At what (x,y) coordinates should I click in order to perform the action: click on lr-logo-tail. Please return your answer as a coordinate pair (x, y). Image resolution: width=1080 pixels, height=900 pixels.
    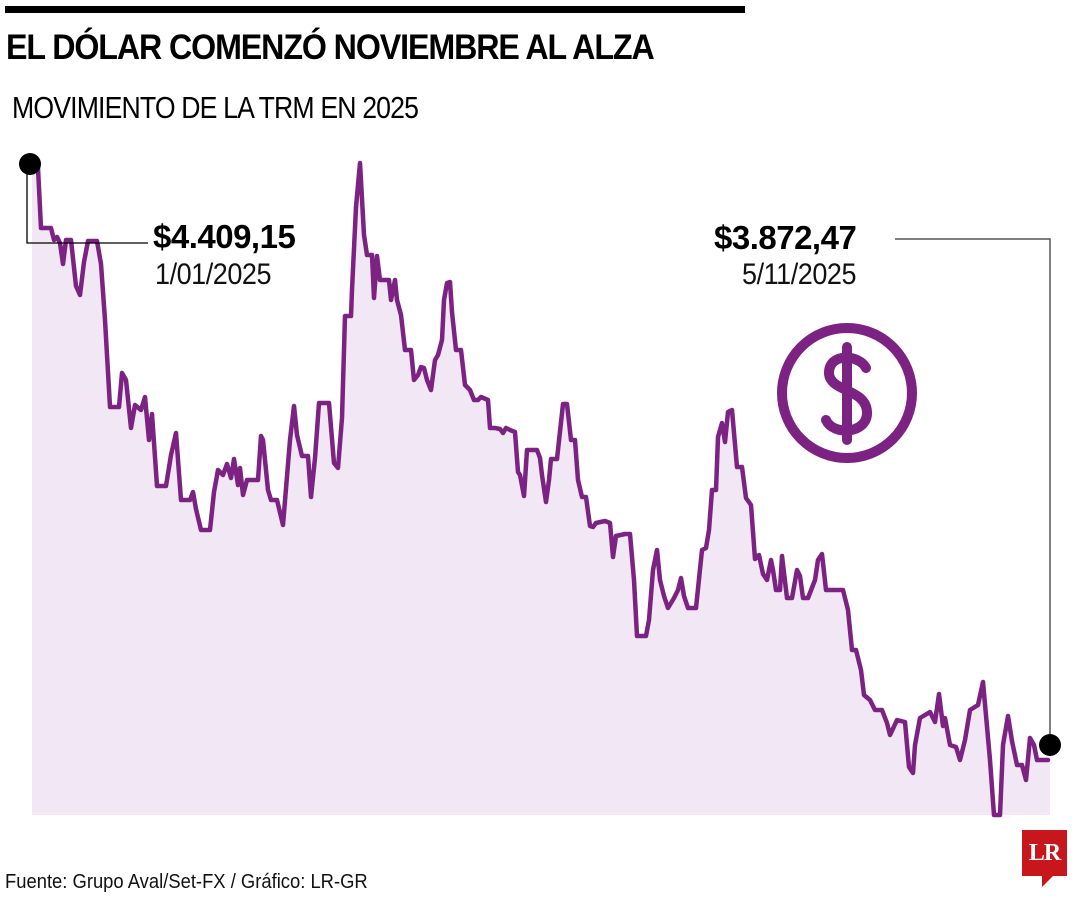
    Looking at the image, I should click on (1048, 881).